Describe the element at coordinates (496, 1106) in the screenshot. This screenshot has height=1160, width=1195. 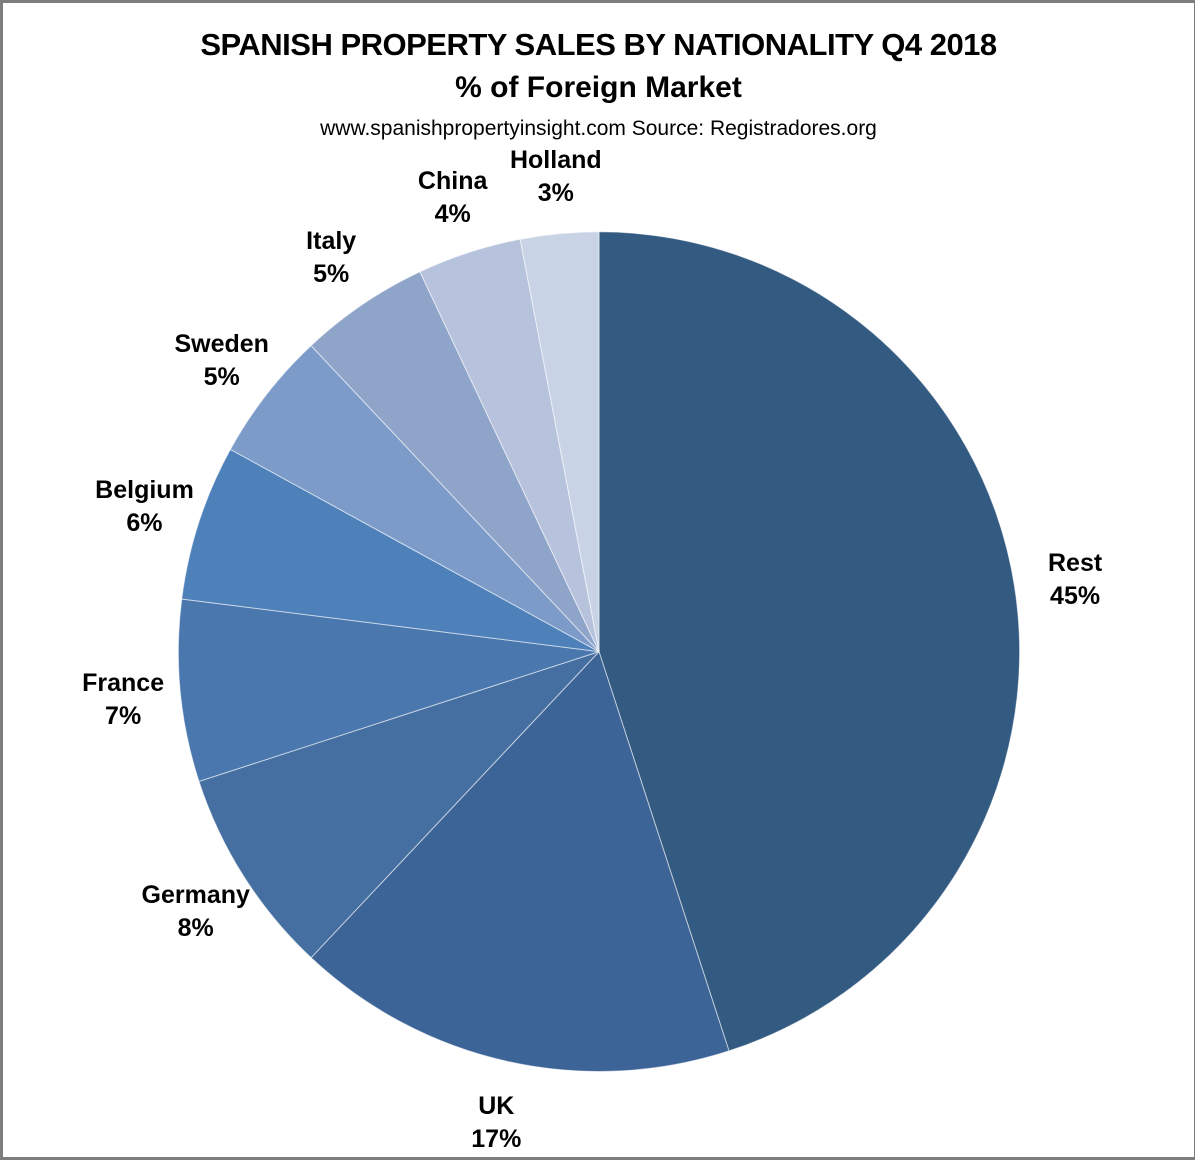
I see `slice-label-name: UK` at that location.